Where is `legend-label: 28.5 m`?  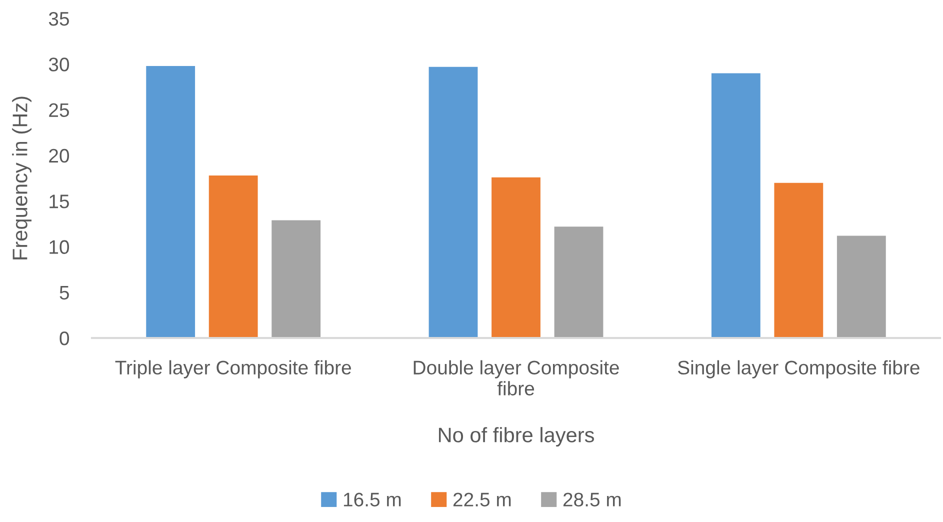 legend-label: 28.5 m is located at coordinates (592, 499).